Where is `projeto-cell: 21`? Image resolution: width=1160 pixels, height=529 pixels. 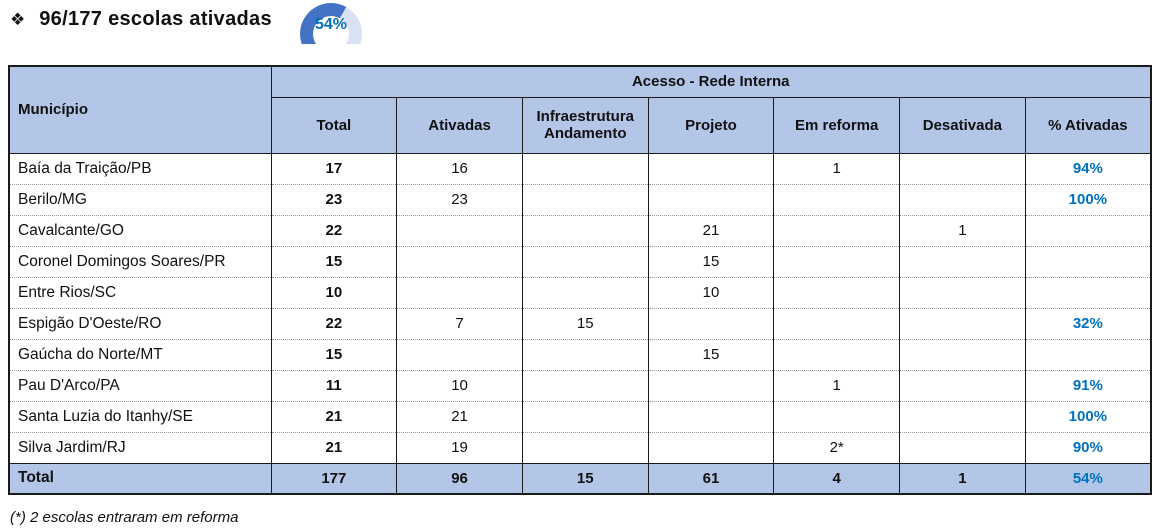 projeto-cell: 21 is located at coordinates (711, 231).